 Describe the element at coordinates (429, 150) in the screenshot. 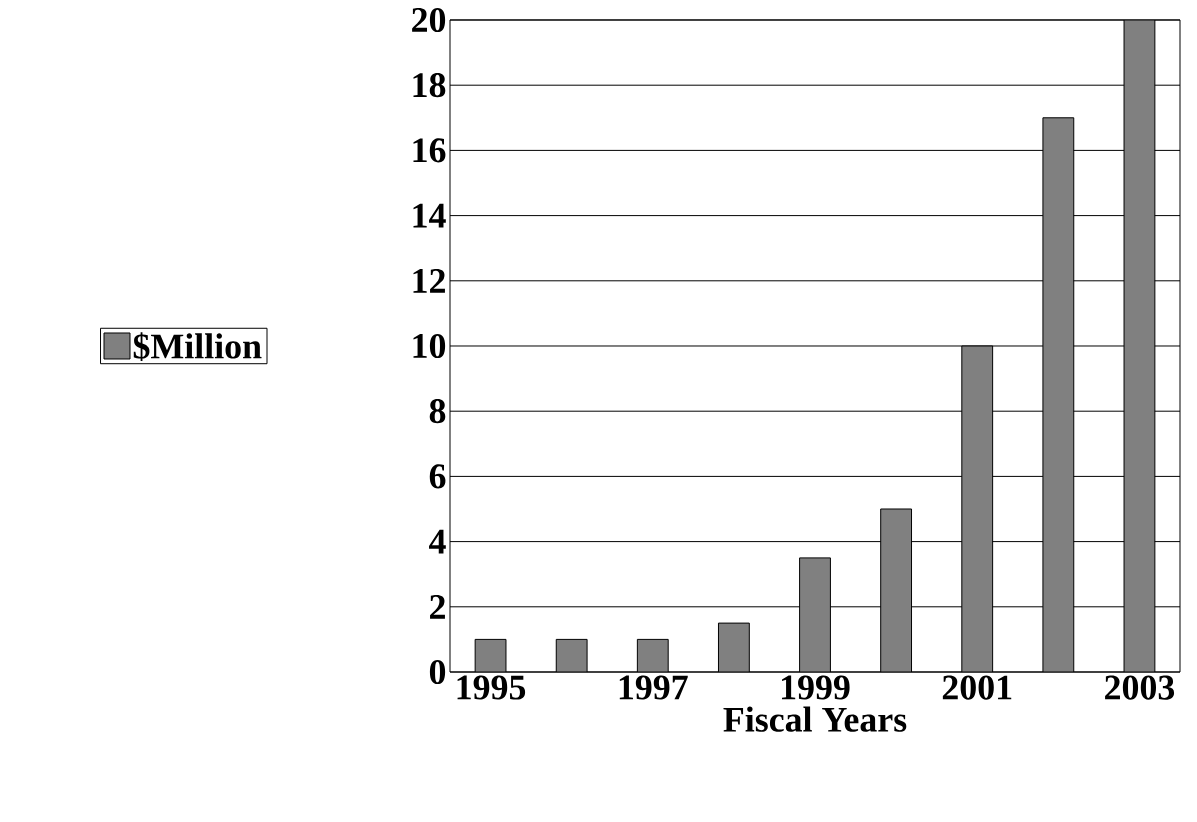

I see `y-tick-label: 16` at that location.